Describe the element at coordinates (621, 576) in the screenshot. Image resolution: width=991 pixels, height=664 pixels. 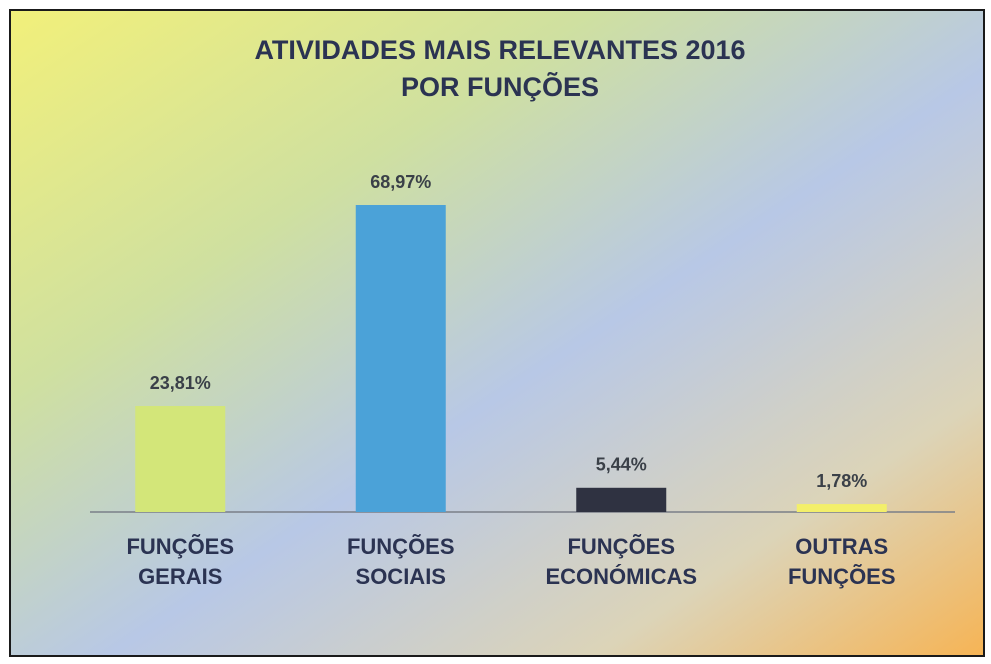
I see `x-tick-label: ECONÓMICAS` at that location.